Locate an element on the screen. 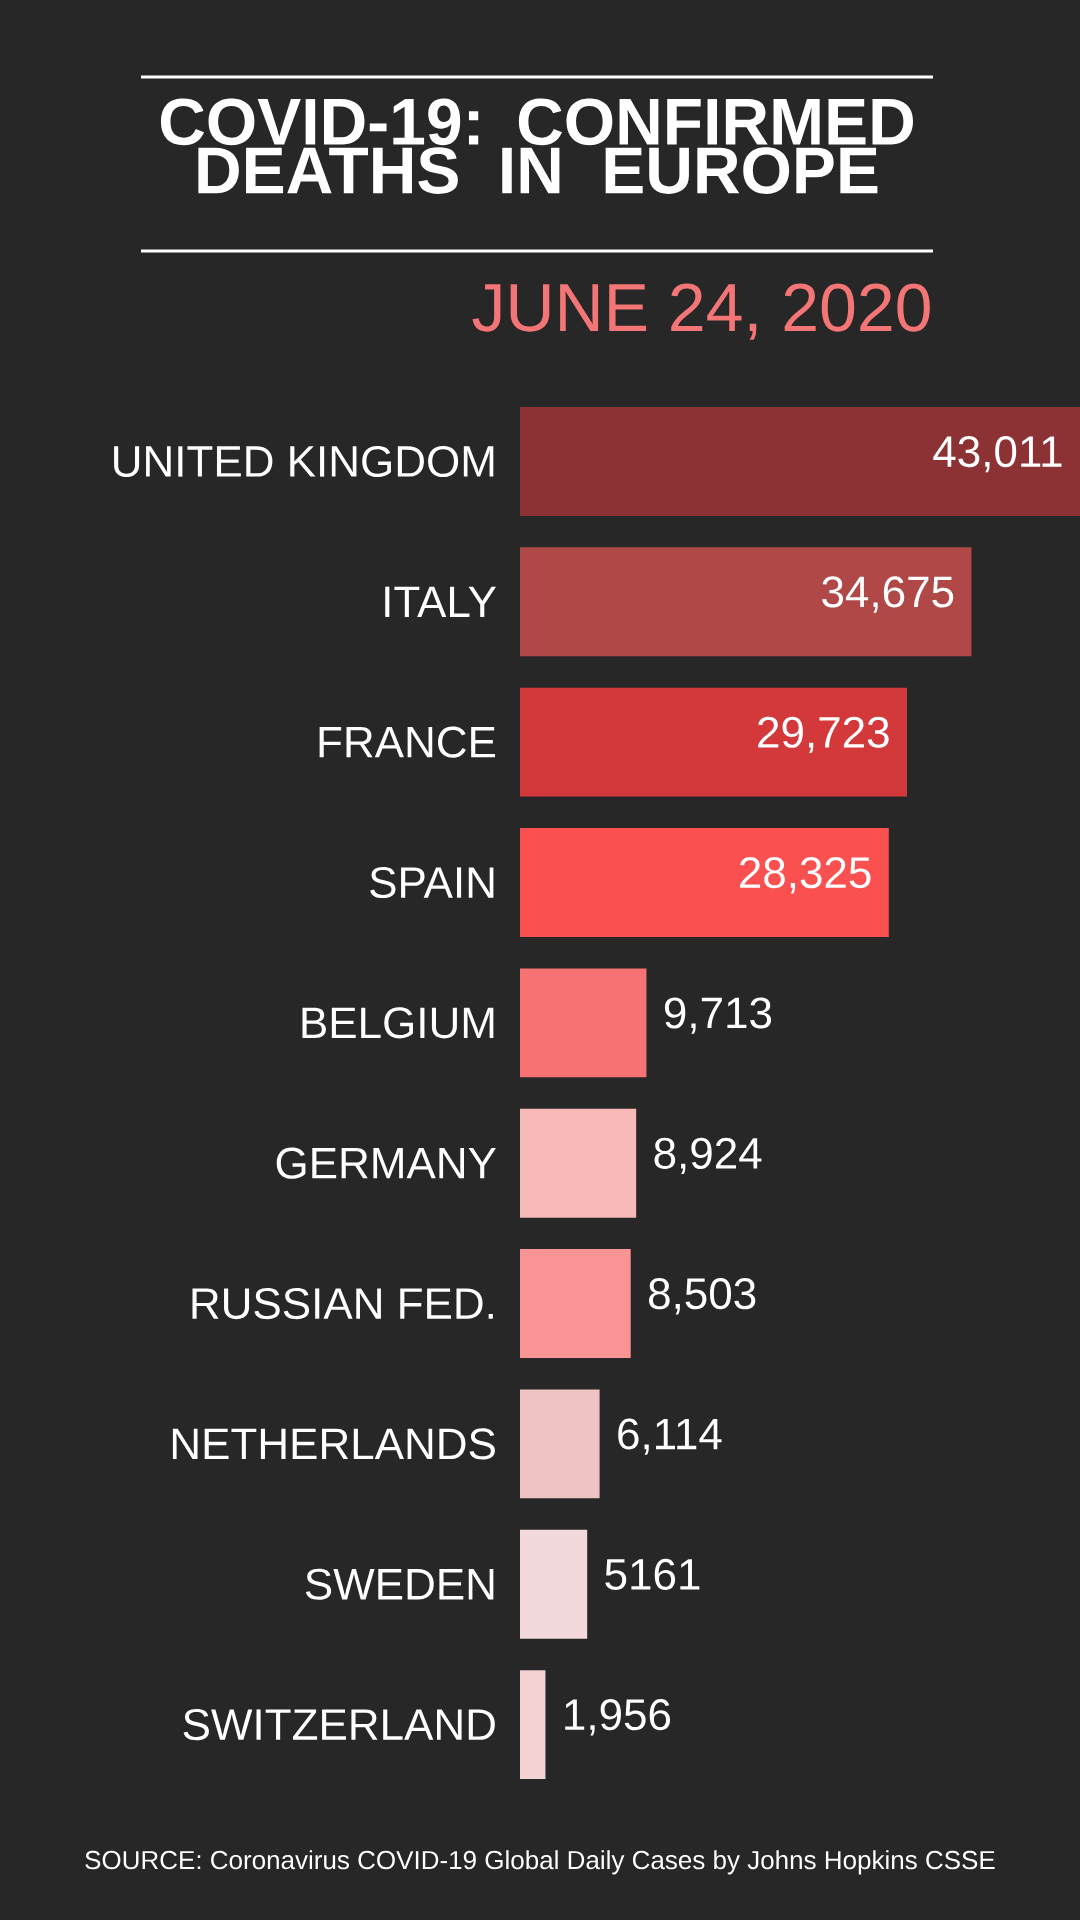 This screenshot has height=1920, width=1080. data-label: 43,011 is located at coordinates (997, 454).